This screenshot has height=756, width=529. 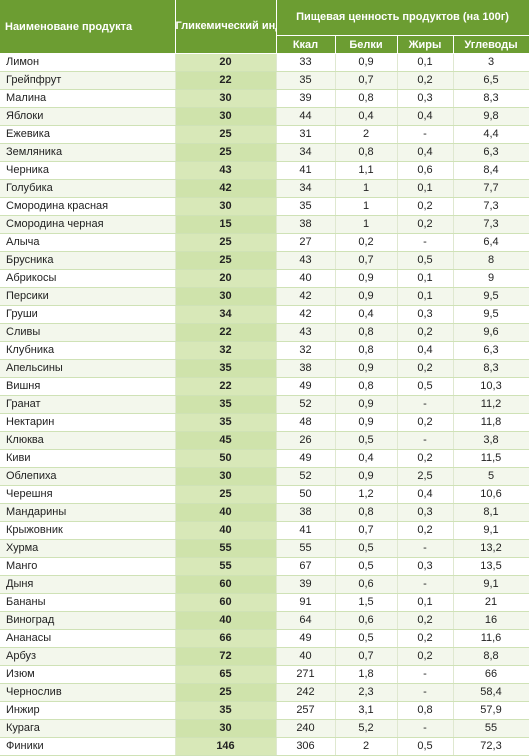 What do you see at coordinates (226, 566) in the screenshot?
I see `glycemic-index-cell: 55` at bounding box center [226, 566].